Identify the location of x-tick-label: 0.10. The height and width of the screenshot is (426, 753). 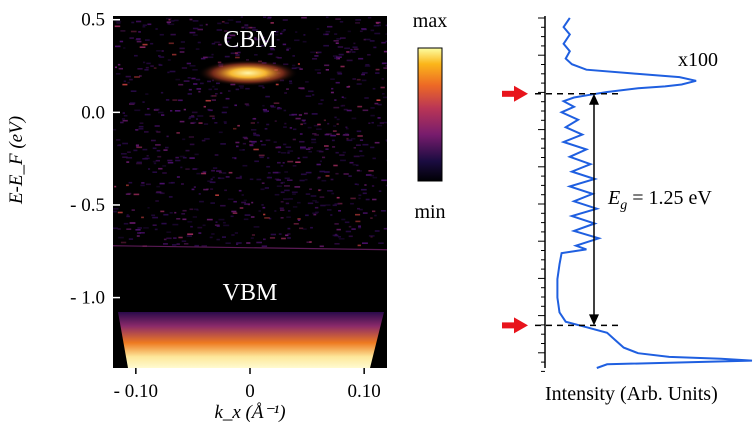
(364, 391).